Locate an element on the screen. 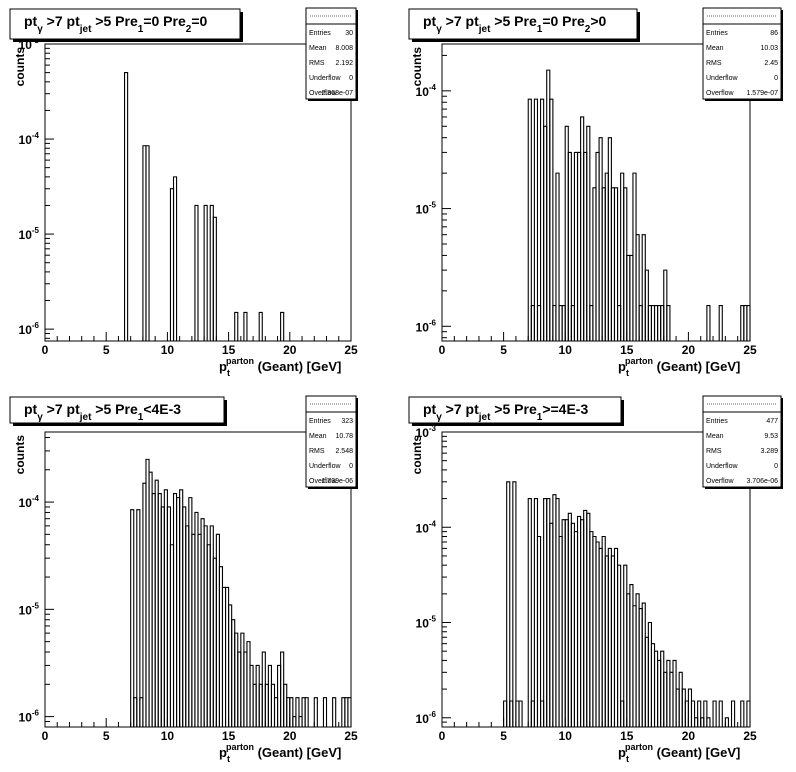 The image size is (796, 772). stats-value: 9.53 is located at coordinates (771, 436).